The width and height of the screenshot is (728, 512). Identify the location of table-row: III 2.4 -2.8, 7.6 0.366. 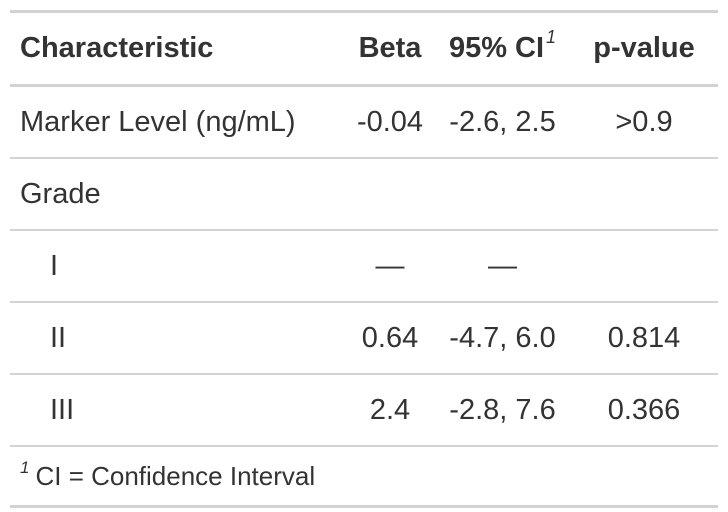
(364, 410).